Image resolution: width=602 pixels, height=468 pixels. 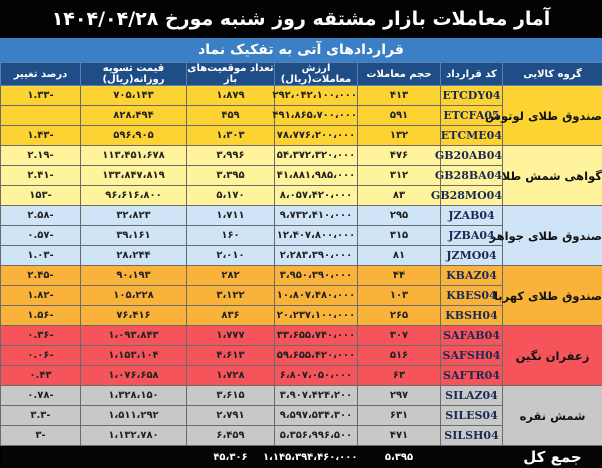 What do you see at coordinates (231, 176) in the screenshot?
I see `open-interest-cell: ۳،۳۹۵` at bounding box center [231, 176].